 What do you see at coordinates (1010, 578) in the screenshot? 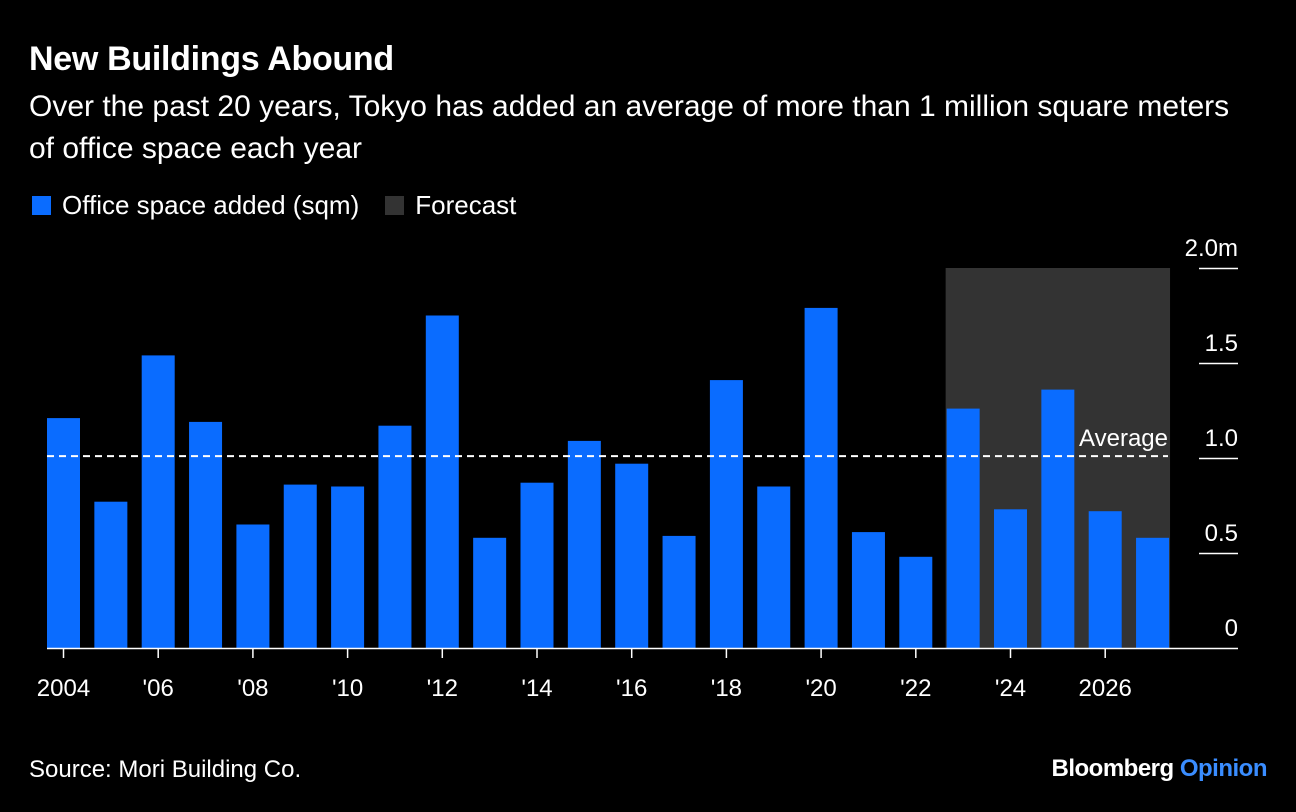
I see `bar-2024` at bounding box center [1010, 578].